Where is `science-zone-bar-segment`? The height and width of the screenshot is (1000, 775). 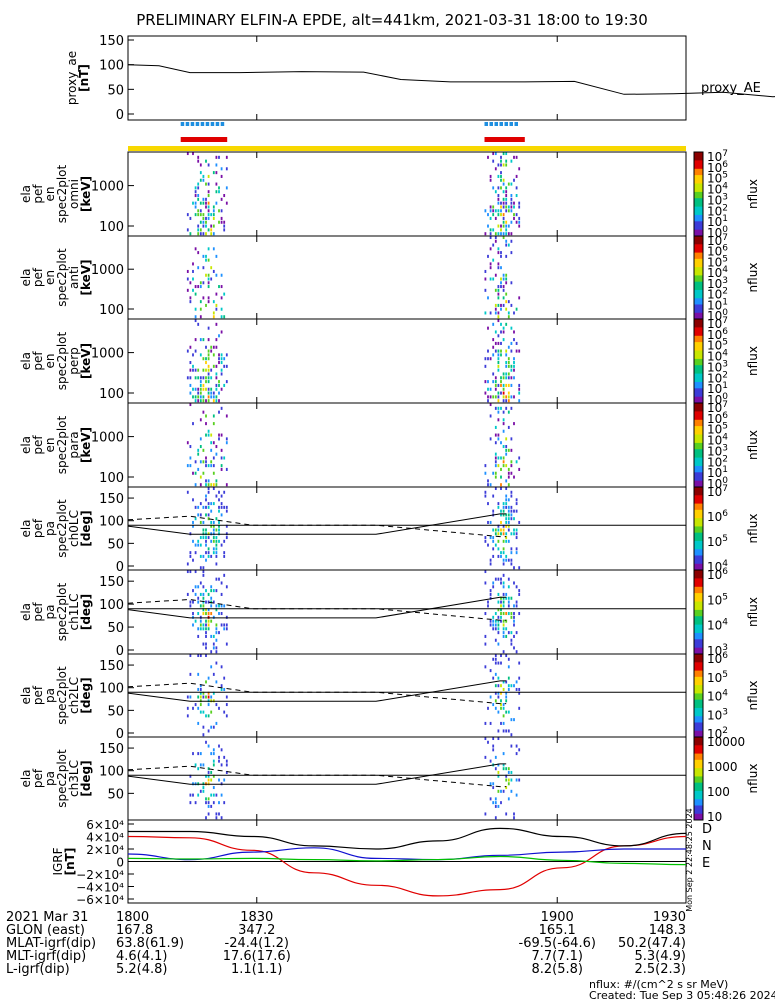 science-zone-bar-segment is located at coordinates (491, 124).